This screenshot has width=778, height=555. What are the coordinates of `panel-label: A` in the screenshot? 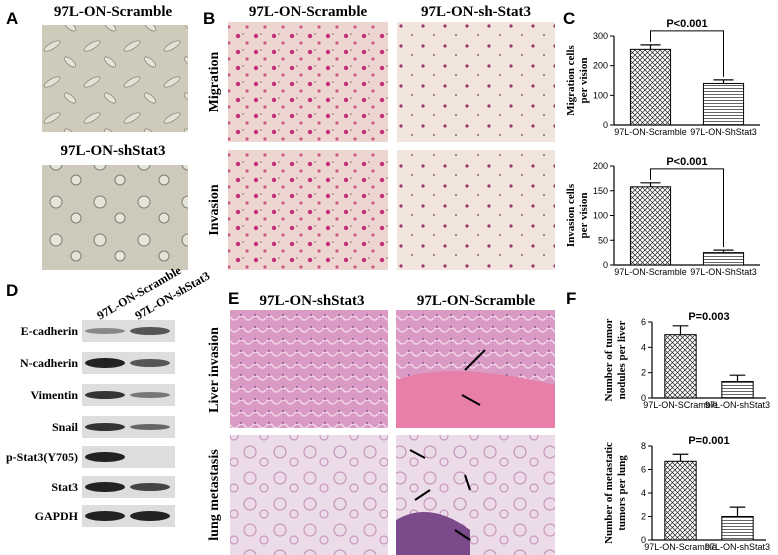 It's located at (12, 18).